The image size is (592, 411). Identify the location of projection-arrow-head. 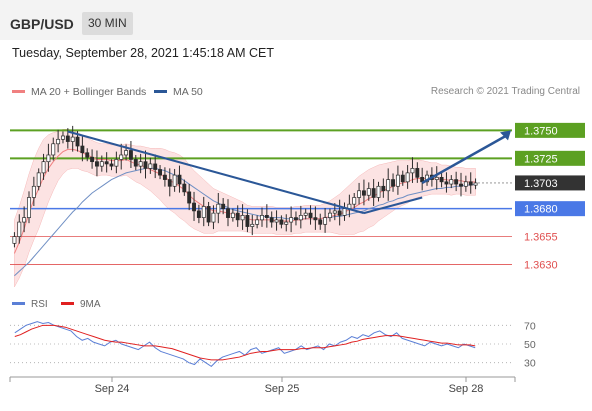
(505, 135).